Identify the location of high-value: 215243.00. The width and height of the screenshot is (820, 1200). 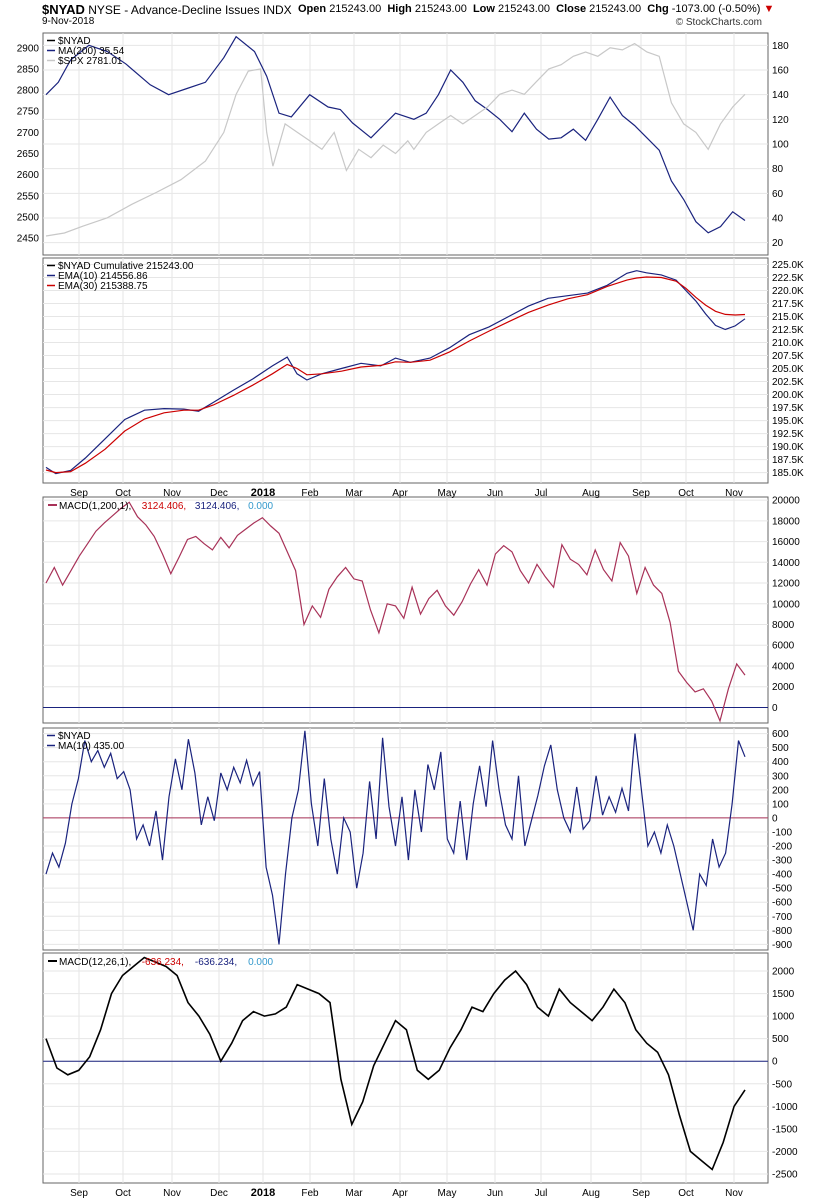
(440, 9).